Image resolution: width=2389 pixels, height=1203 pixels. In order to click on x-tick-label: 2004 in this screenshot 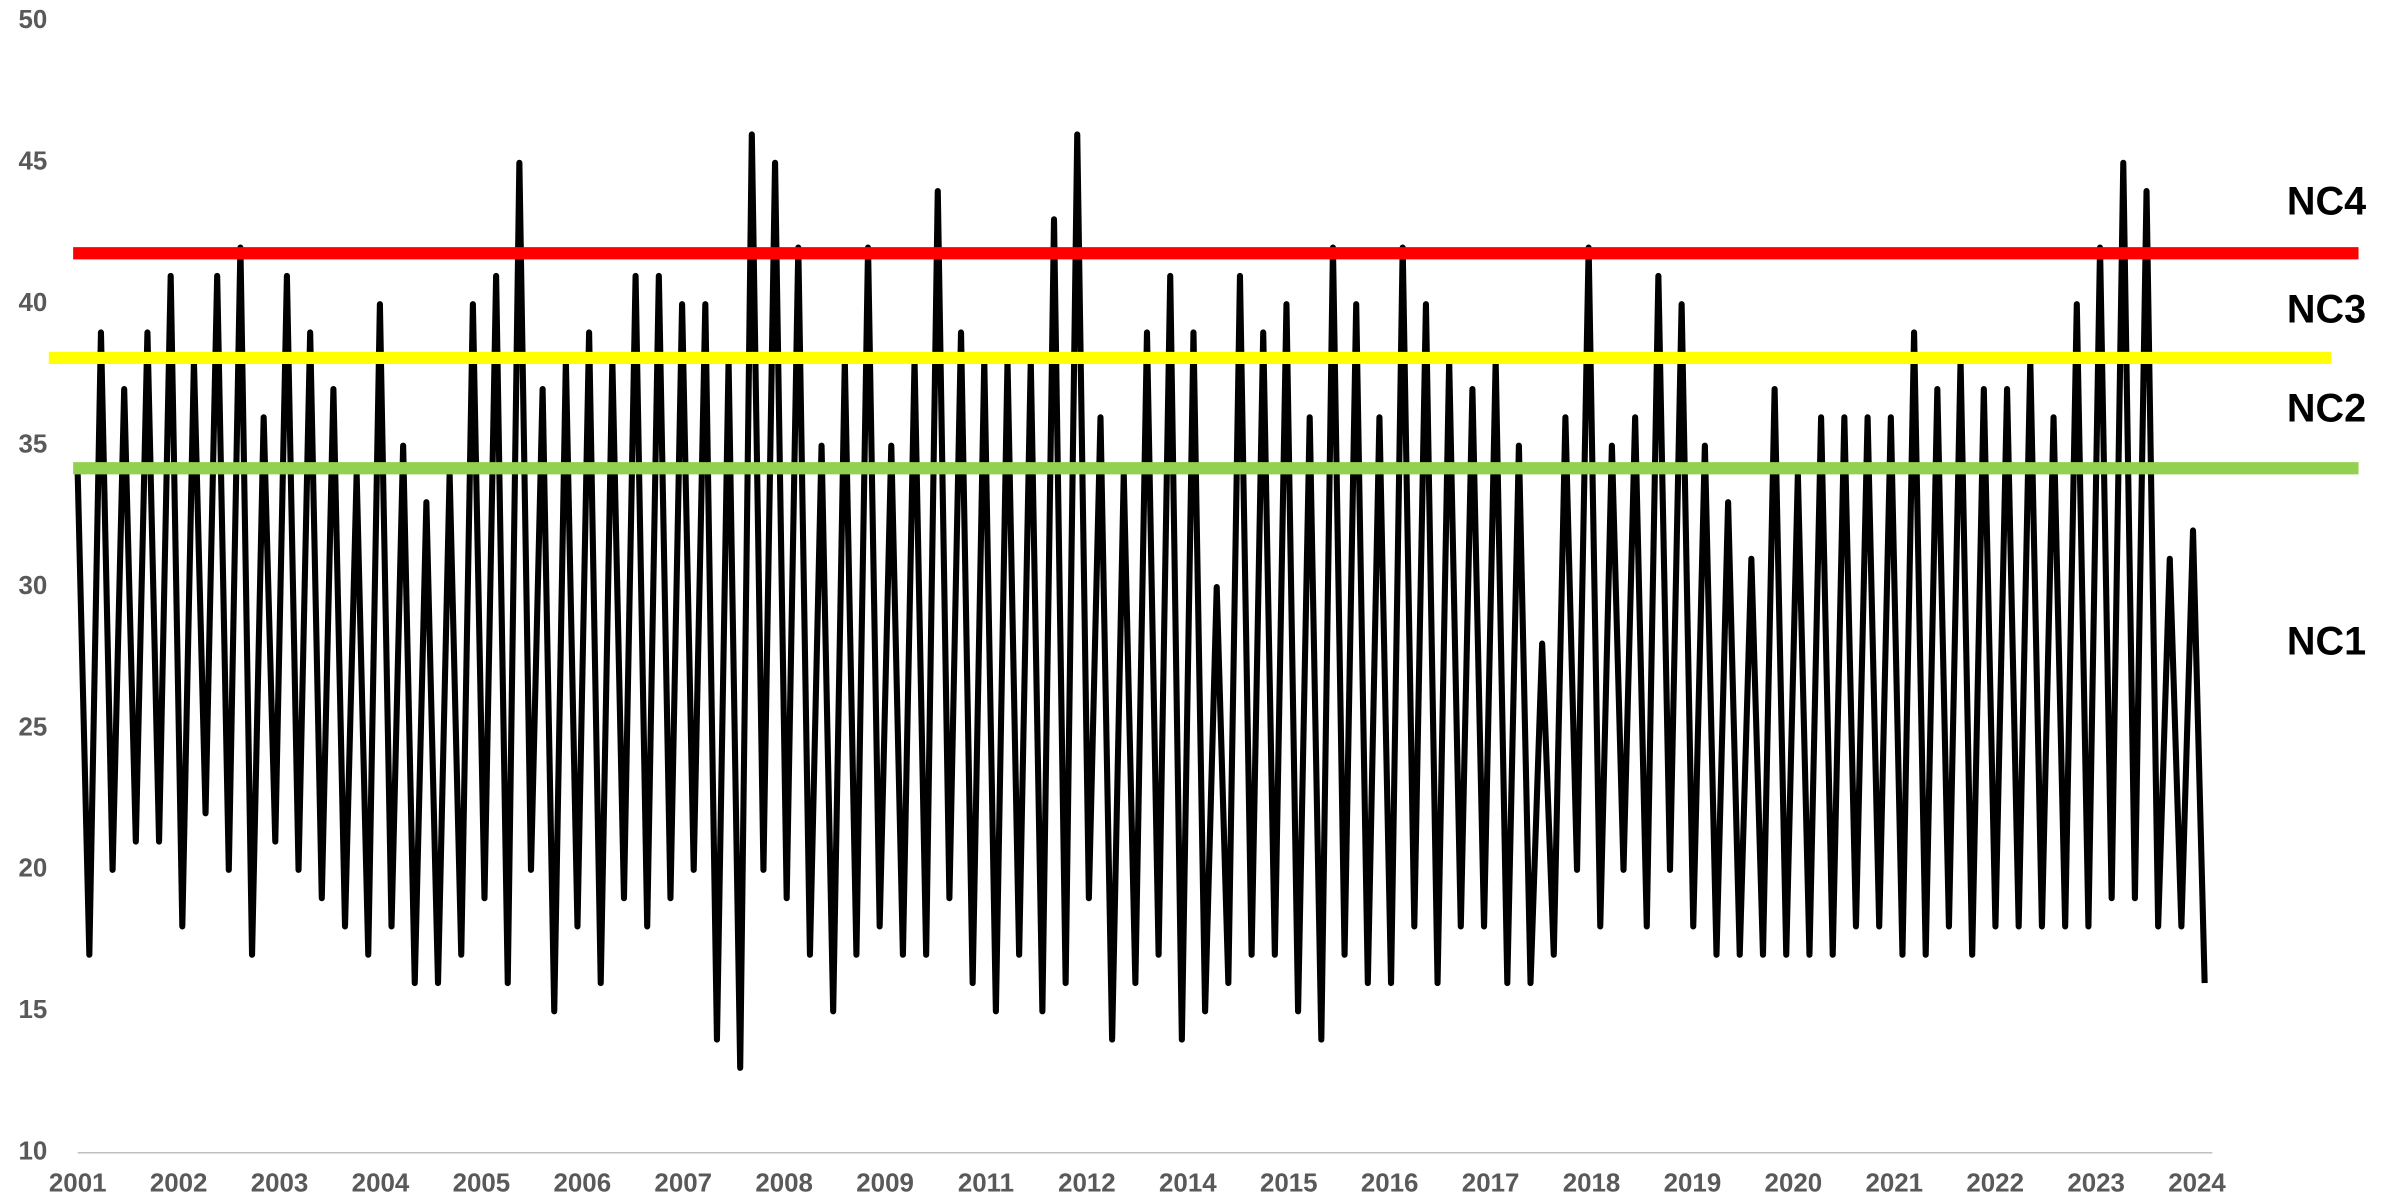, I will do `click(381, 1184)`.